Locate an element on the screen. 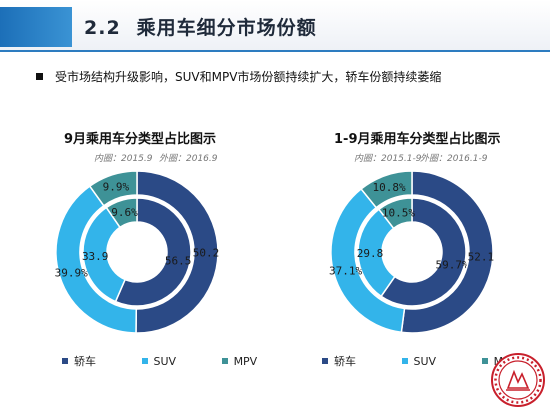 Image resolution: width=550 pixels, height=413 pixels. bullet-square-icon is located at coordinates (39, 76).